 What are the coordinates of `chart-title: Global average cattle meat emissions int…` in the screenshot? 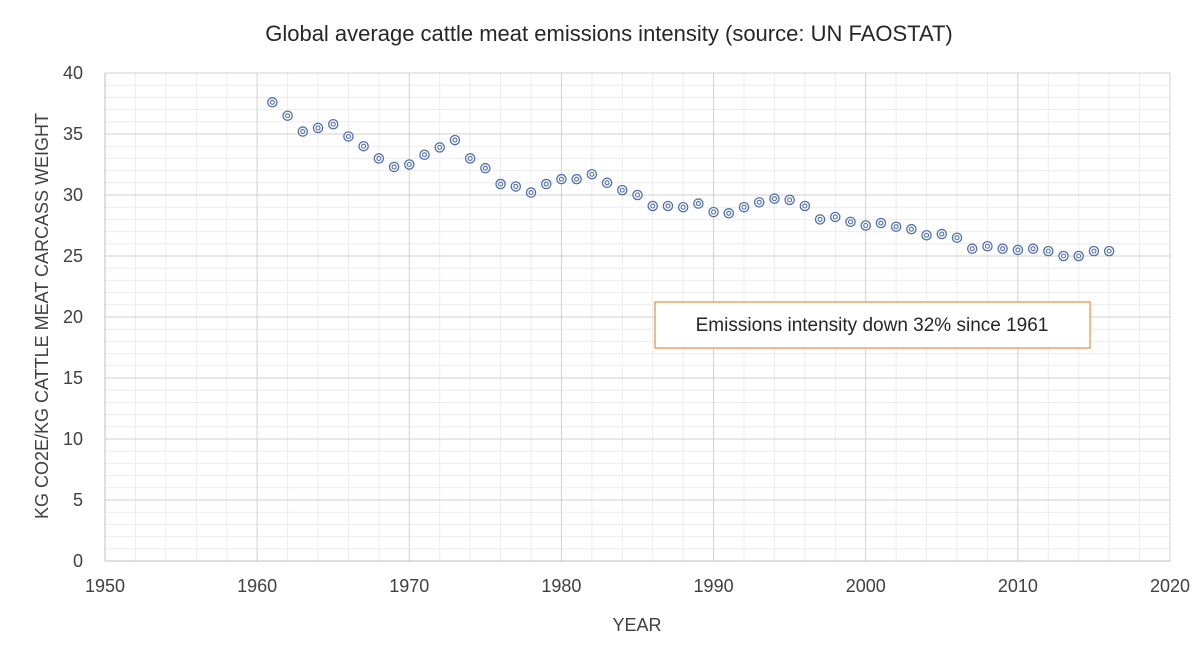 It's located at (609, 33).